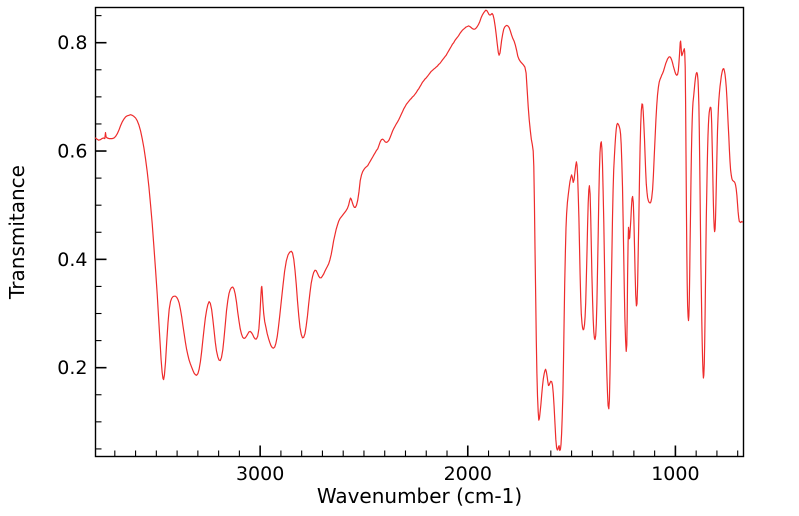 This screenshot has width=799, height=516. What do you see at coordinates (82, 232) in the screenshot?
I see `y-axis-ticks: 0.2 0.4 0.6 0.8` at bounding box center [82, 232].